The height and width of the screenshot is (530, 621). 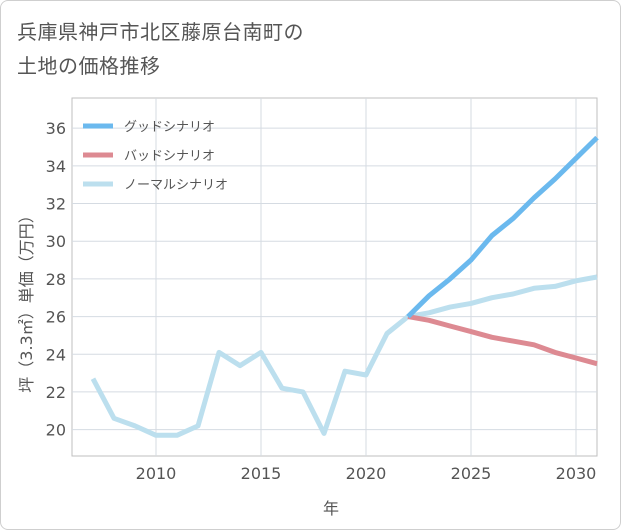 What do you see at coordinates (89, 66) in the screenshot?
I see `title-line-2: 土地の価格推移` at bounding box center [89, 66].